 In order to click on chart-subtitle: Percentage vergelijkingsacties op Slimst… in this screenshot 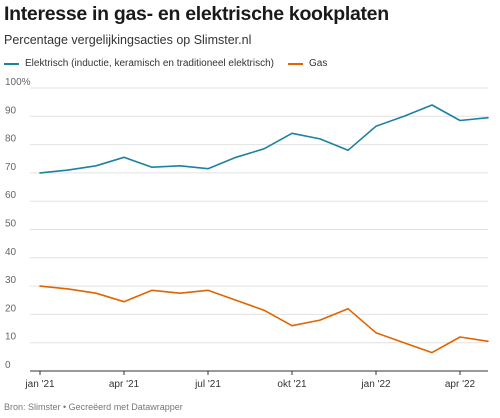, I will do `click(128, 40)`.